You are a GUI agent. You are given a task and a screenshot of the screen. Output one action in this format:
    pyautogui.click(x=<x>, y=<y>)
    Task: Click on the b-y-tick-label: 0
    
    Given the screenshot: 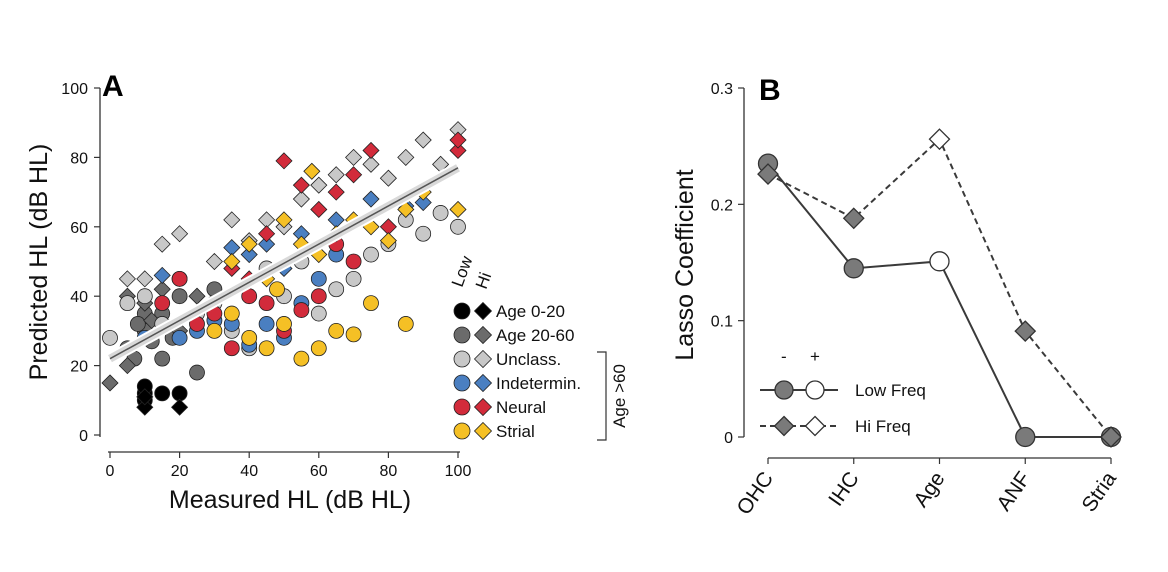 What is the action you would take?
    pyautogui.click(x=728, y=438)
    